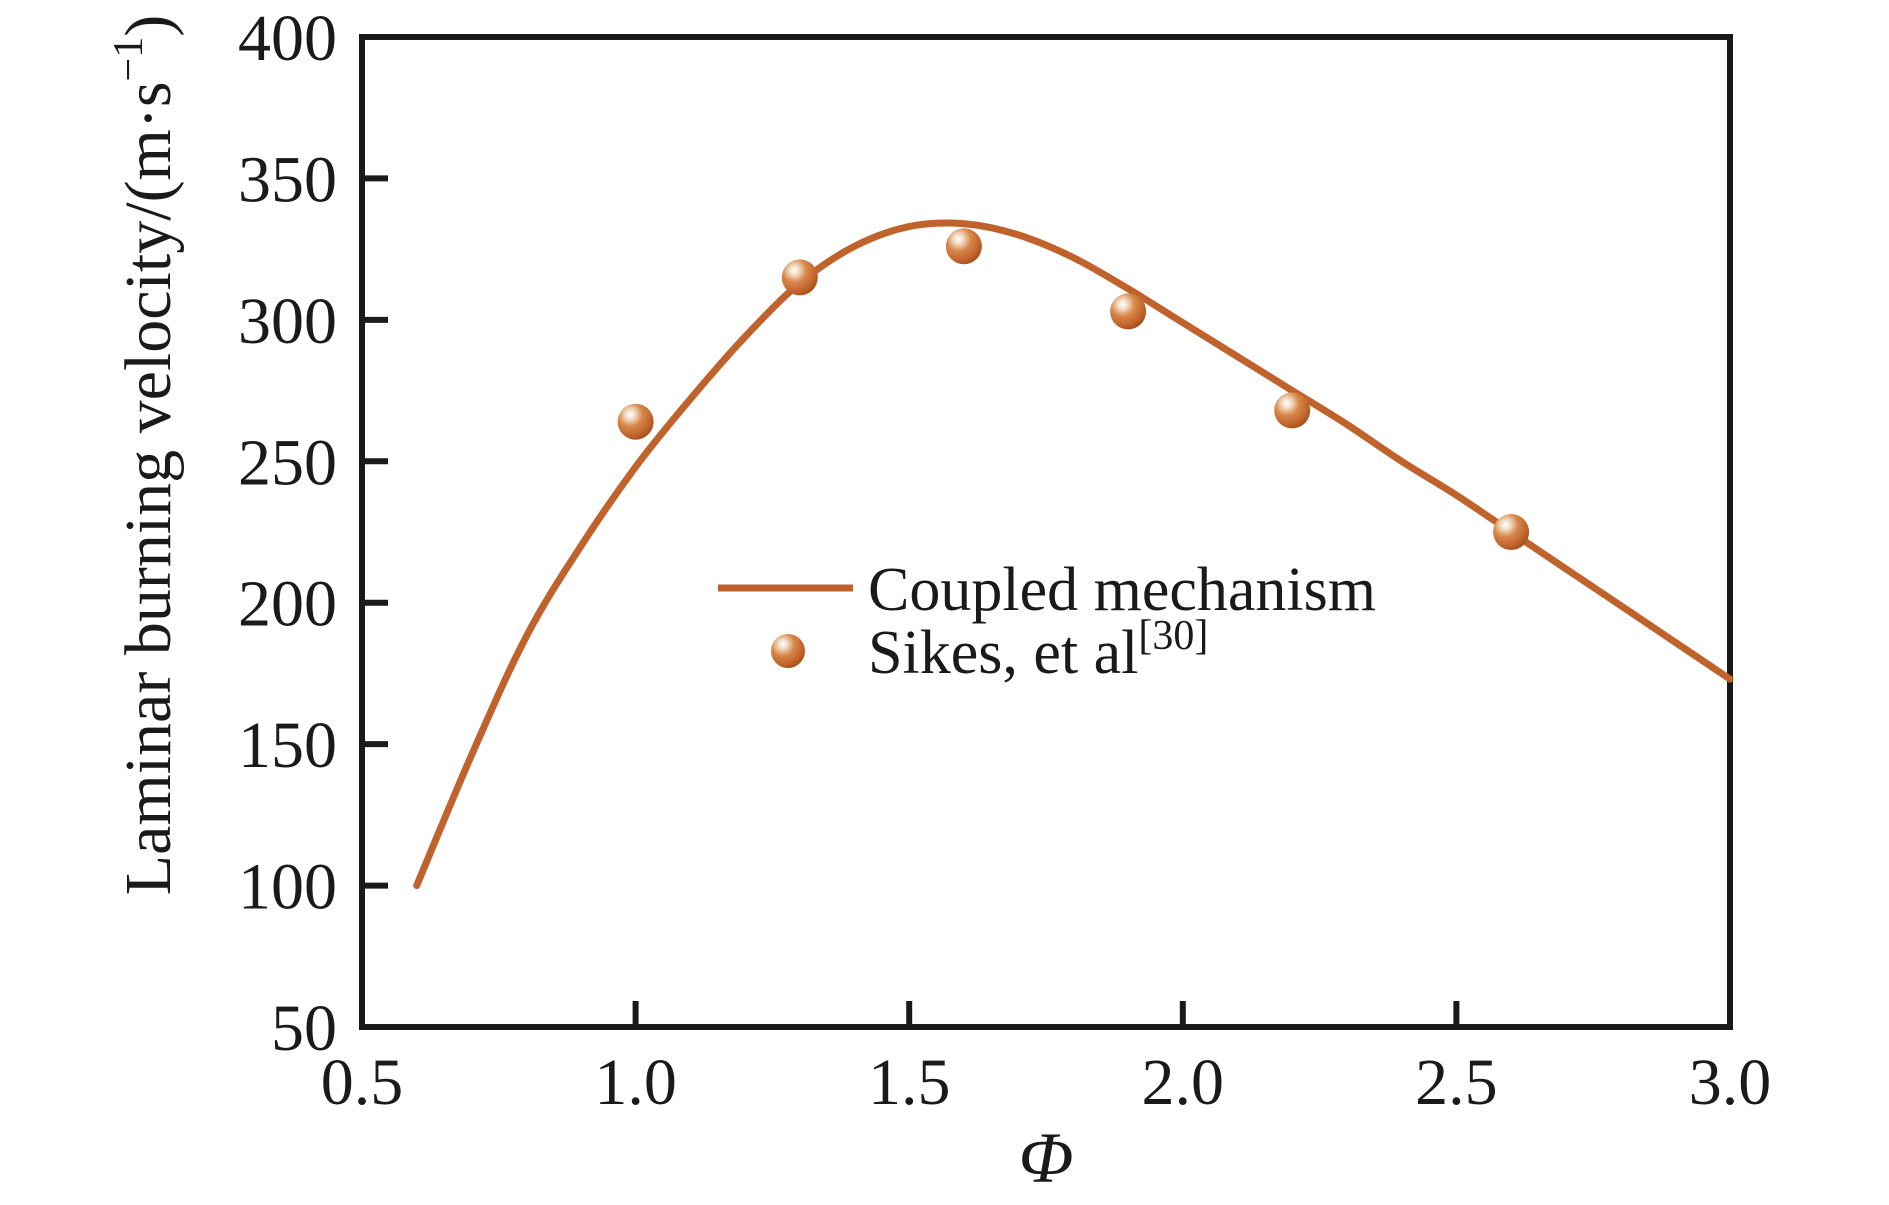 The width and height of the screenshot is (1889, 1205). Describe the element at coordinates (287, 179) in the screenshot. I see `y-tick-label: 350` at that location.